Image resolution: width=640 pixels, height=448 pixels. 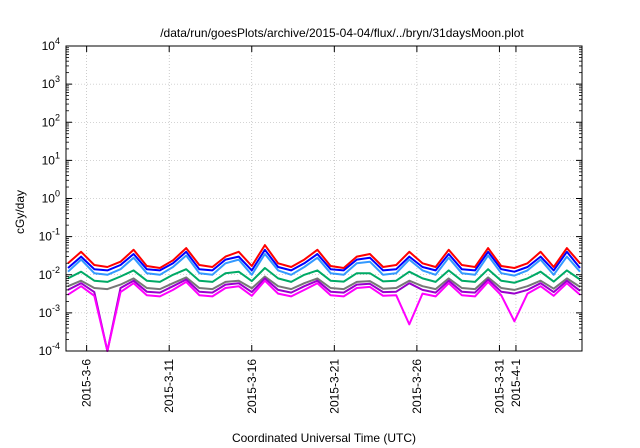 I want to click on y-tick-exponent: -3, so click(x=56, y=308).